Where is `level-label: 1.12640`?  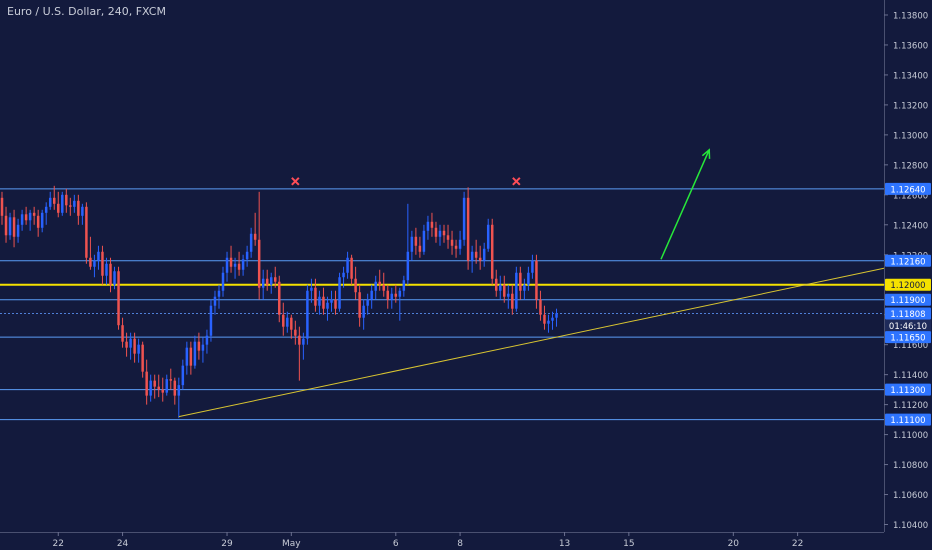 level-label: 1.12640 is located at coordinates (907, 190).